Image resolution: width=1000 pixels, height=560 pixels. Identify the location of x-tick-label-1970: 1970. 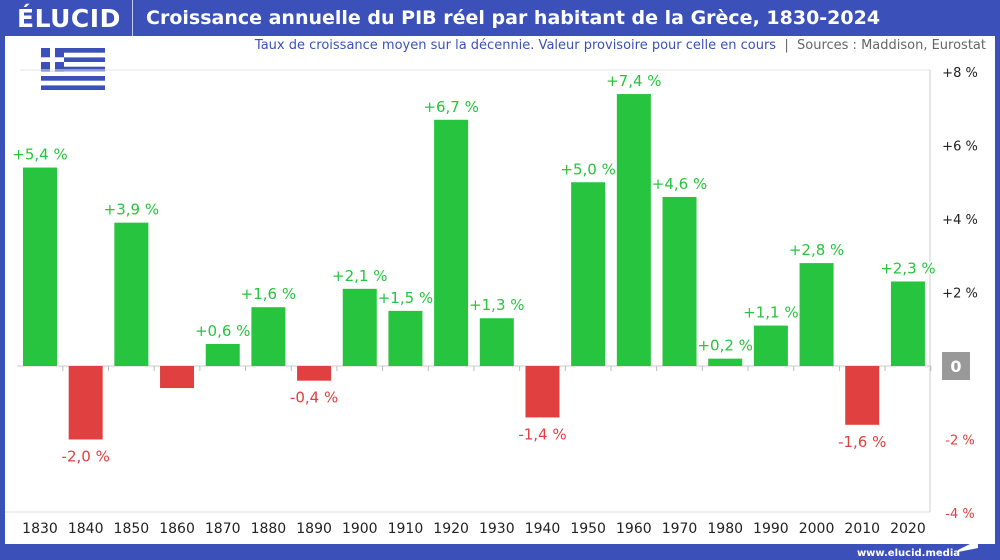
(680, 529).